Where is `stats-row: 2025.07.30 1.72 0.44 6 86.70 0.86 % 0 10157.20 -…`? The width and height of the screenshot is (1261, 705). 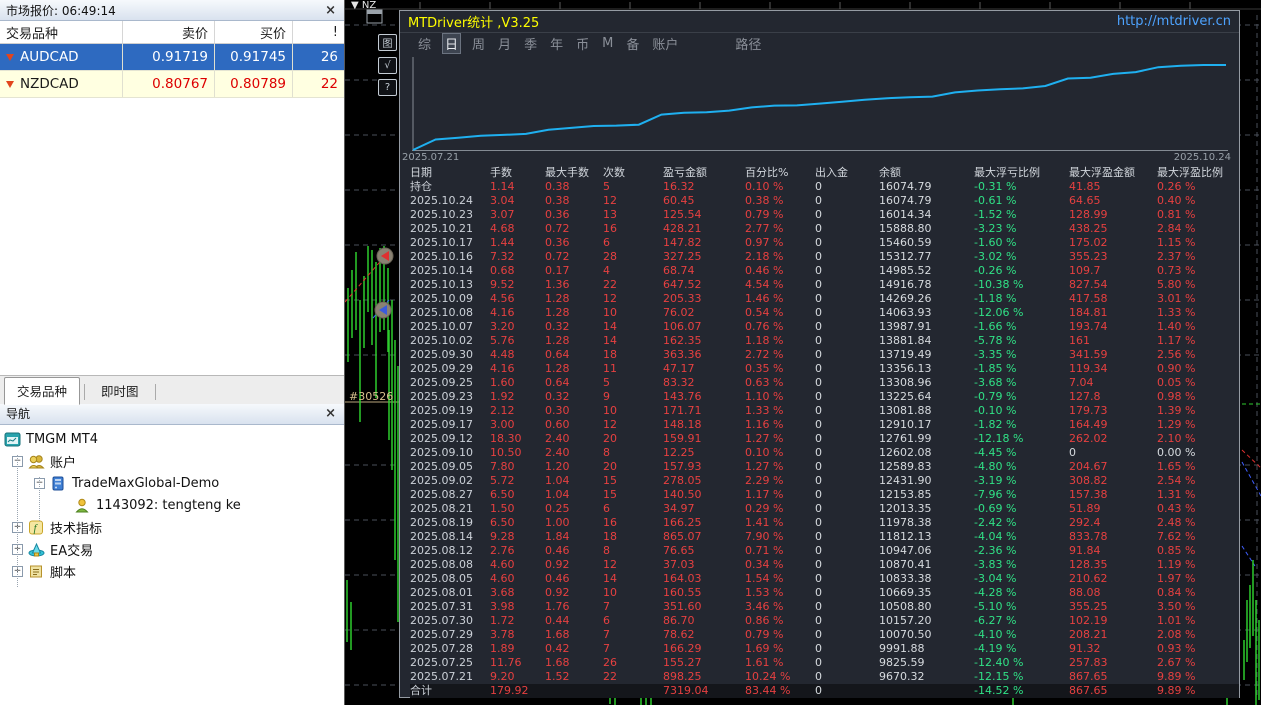
stats-row: 2025.07.30 1.72 0.44 6 86.70 0.86 % 0 10157.20 -… is located at coordinates (824, 621).